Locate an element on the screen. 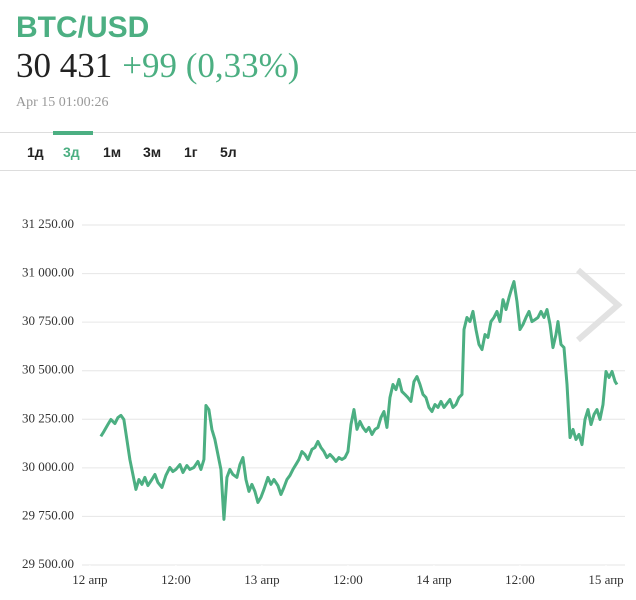 Image resolution: width=636 pixels, height=600 pixels. next-arrow is located at coordinates (599, 305).